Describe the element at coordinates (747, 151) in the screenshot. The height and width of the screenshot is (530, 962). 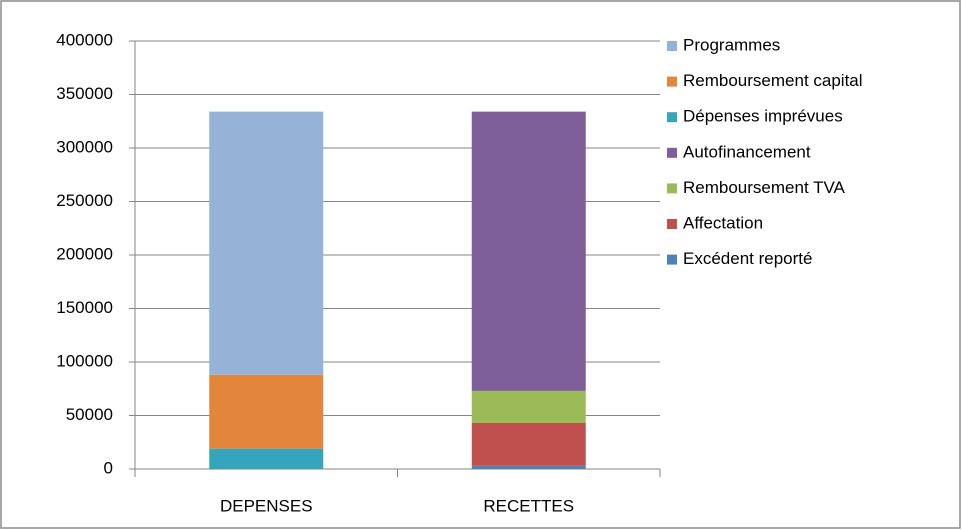
I see `legend-label: Autofinancement` at that location.